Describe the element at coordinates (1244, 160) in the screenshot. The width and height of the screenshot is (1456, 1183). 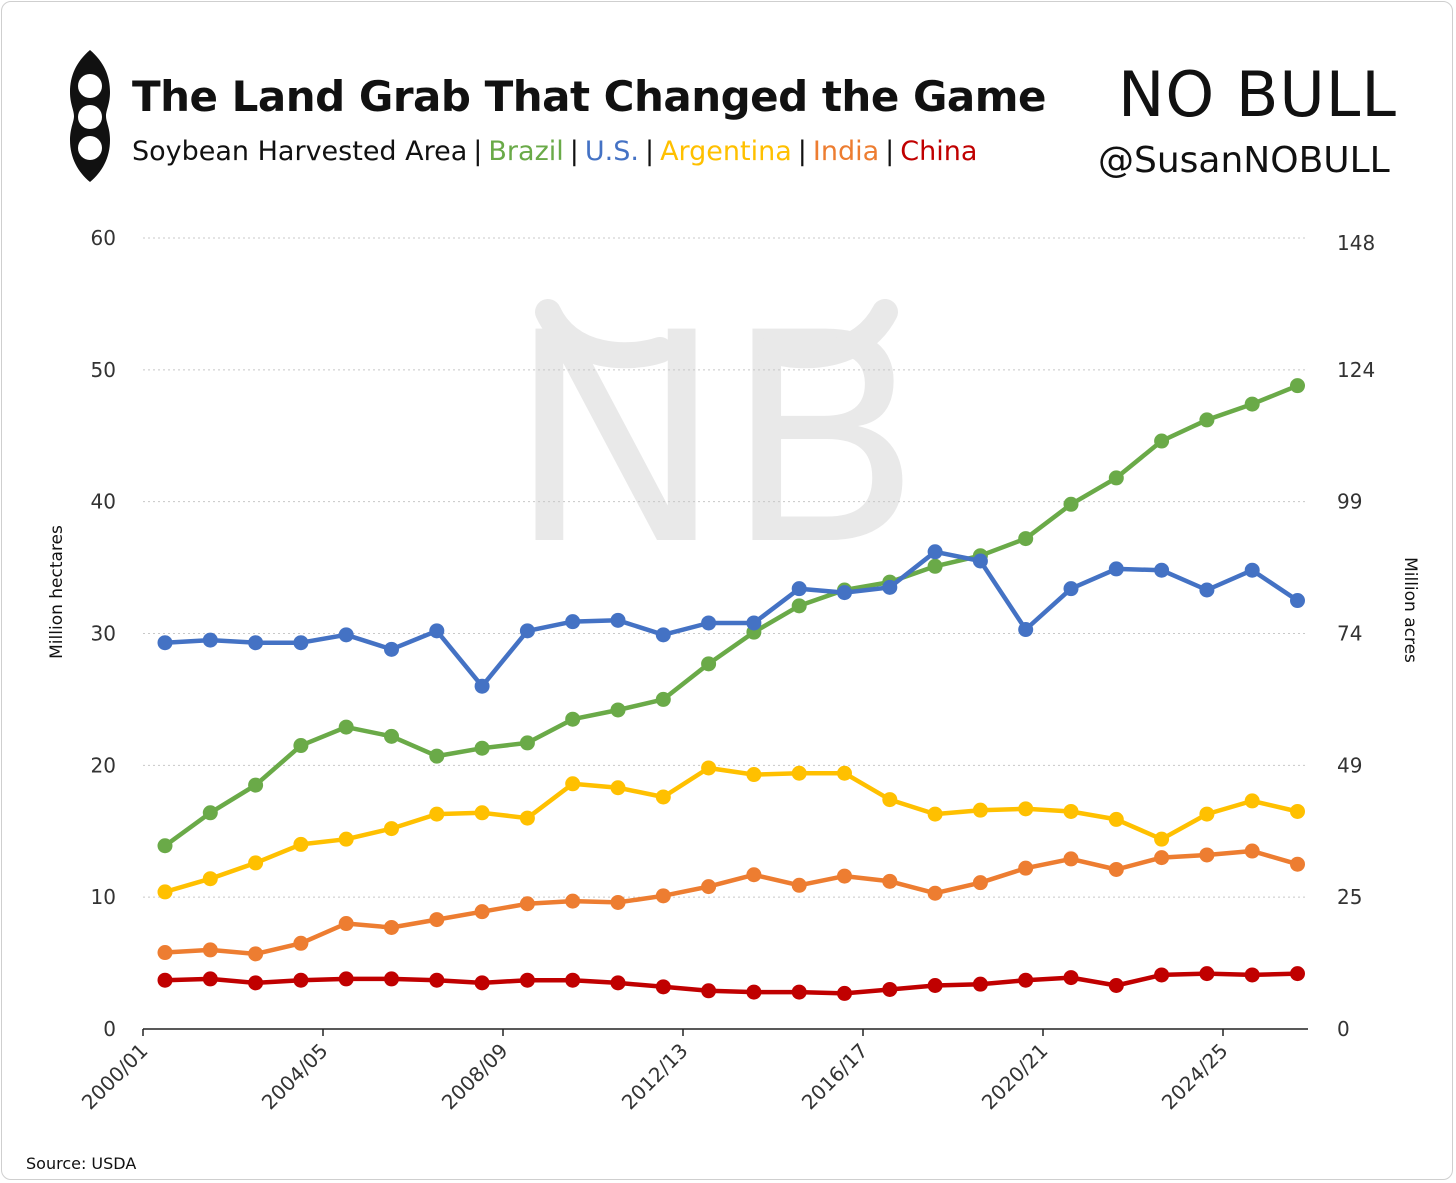
I see `brand-handle: @SusanNOBULL` at that location.